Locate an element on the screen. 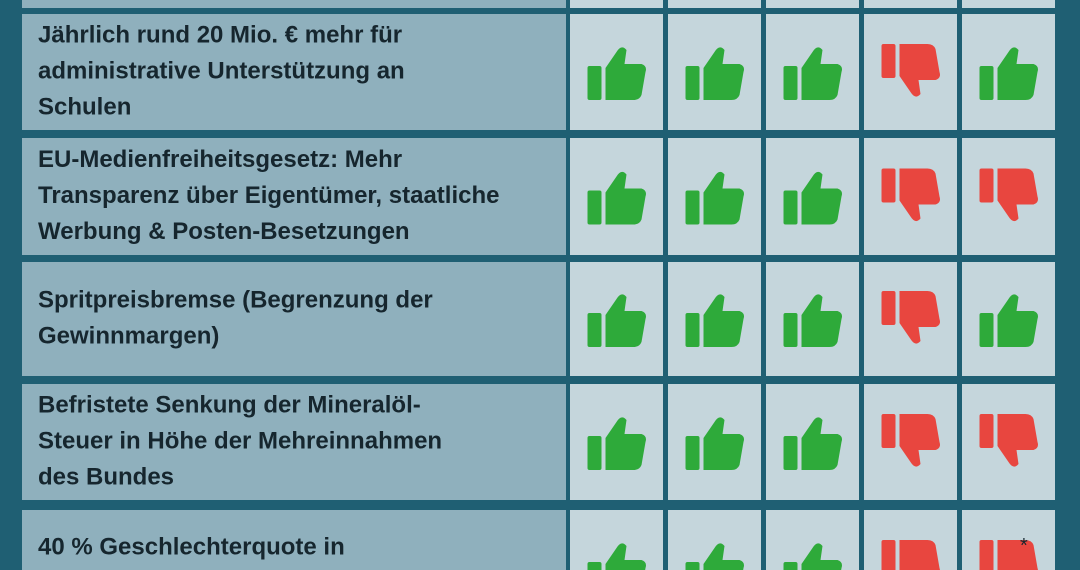 The image size is (1080, 570). row-label: Schulen is located at coordinates (84, 106).